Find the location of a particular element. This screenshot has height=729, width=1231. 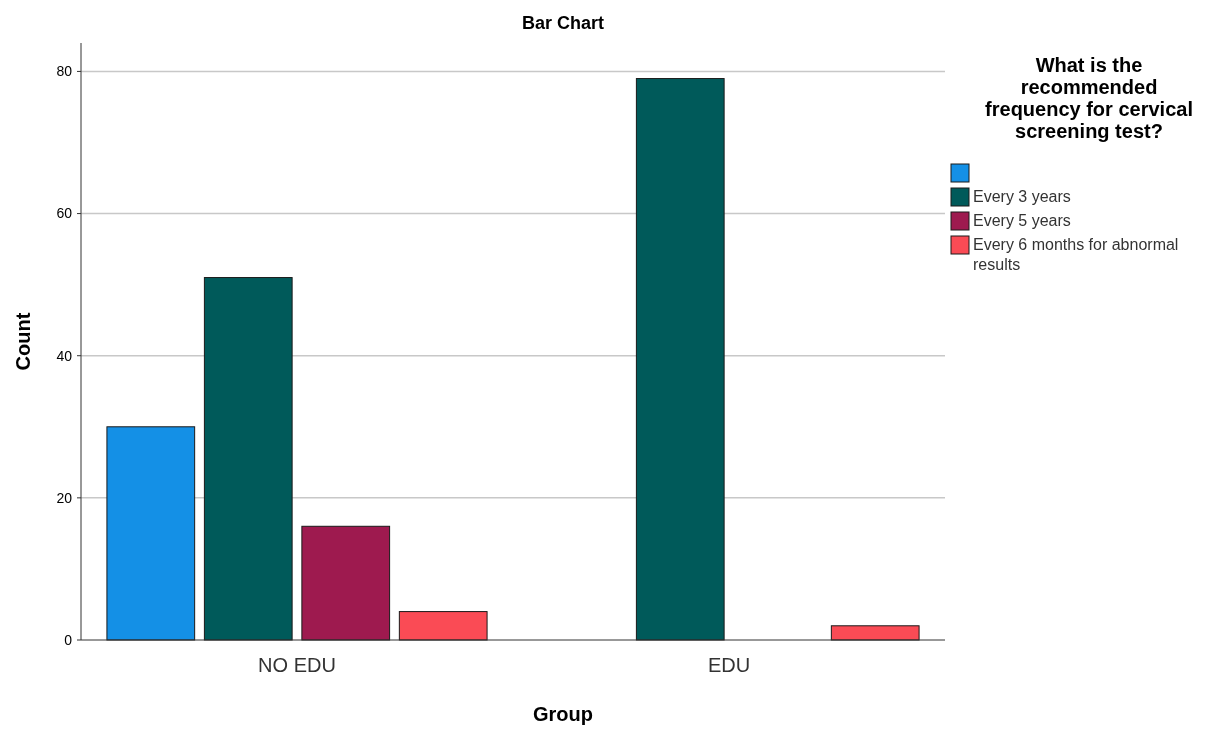

legend-label: Every 3 years is located at coordinates (1022, 196).